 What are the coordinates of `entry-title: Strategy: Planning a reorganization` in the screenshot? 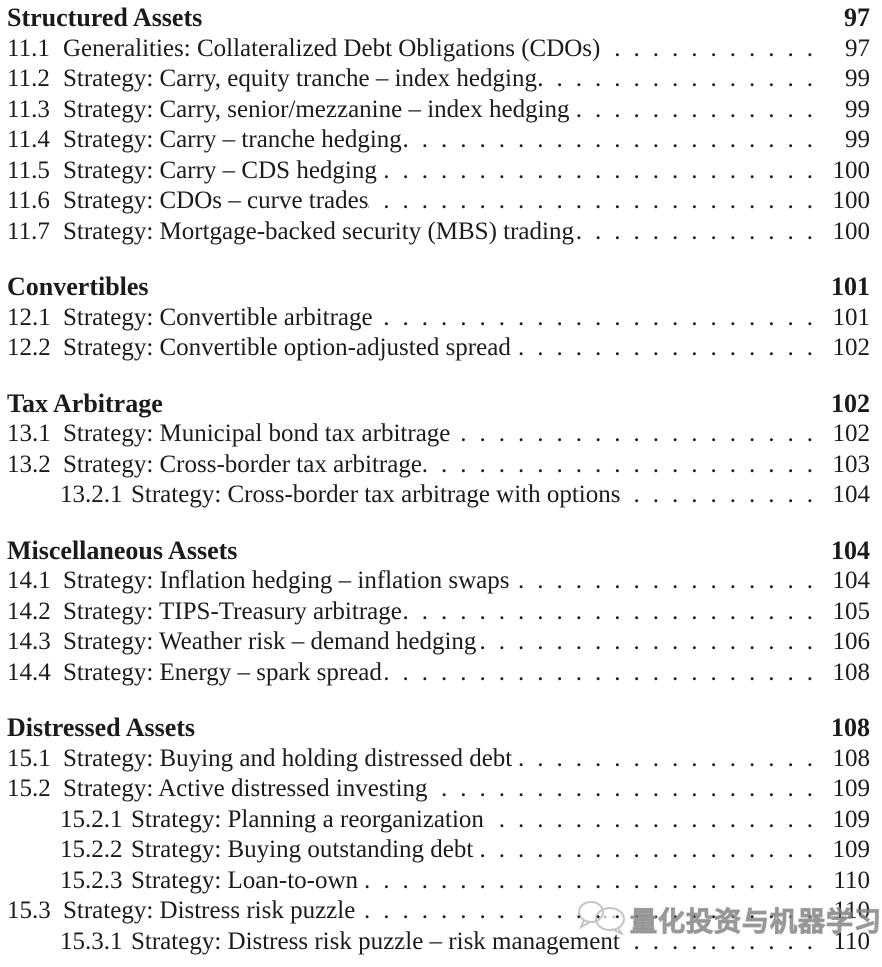 It's located at (307, 819).